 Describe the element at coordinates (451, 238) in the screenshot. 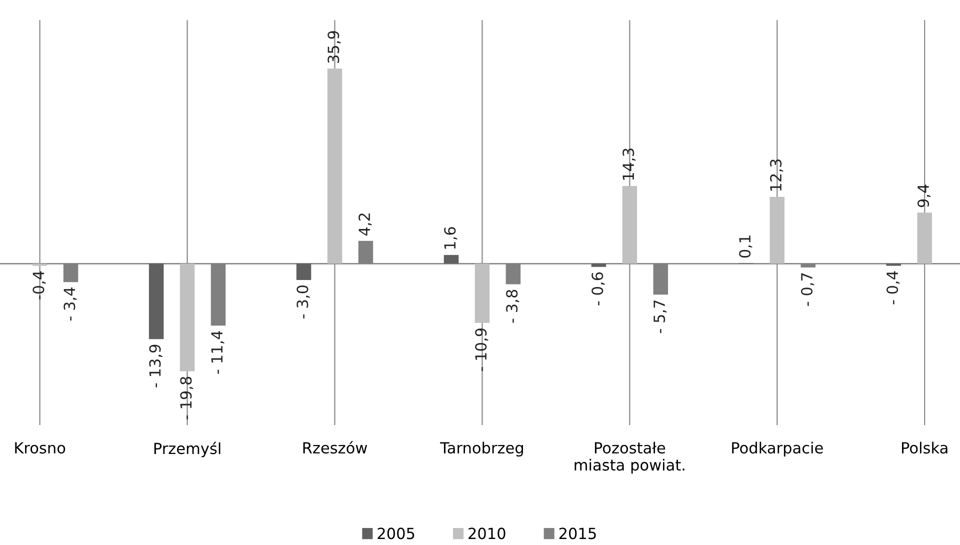

I see `data-label: 1,6` at that location.